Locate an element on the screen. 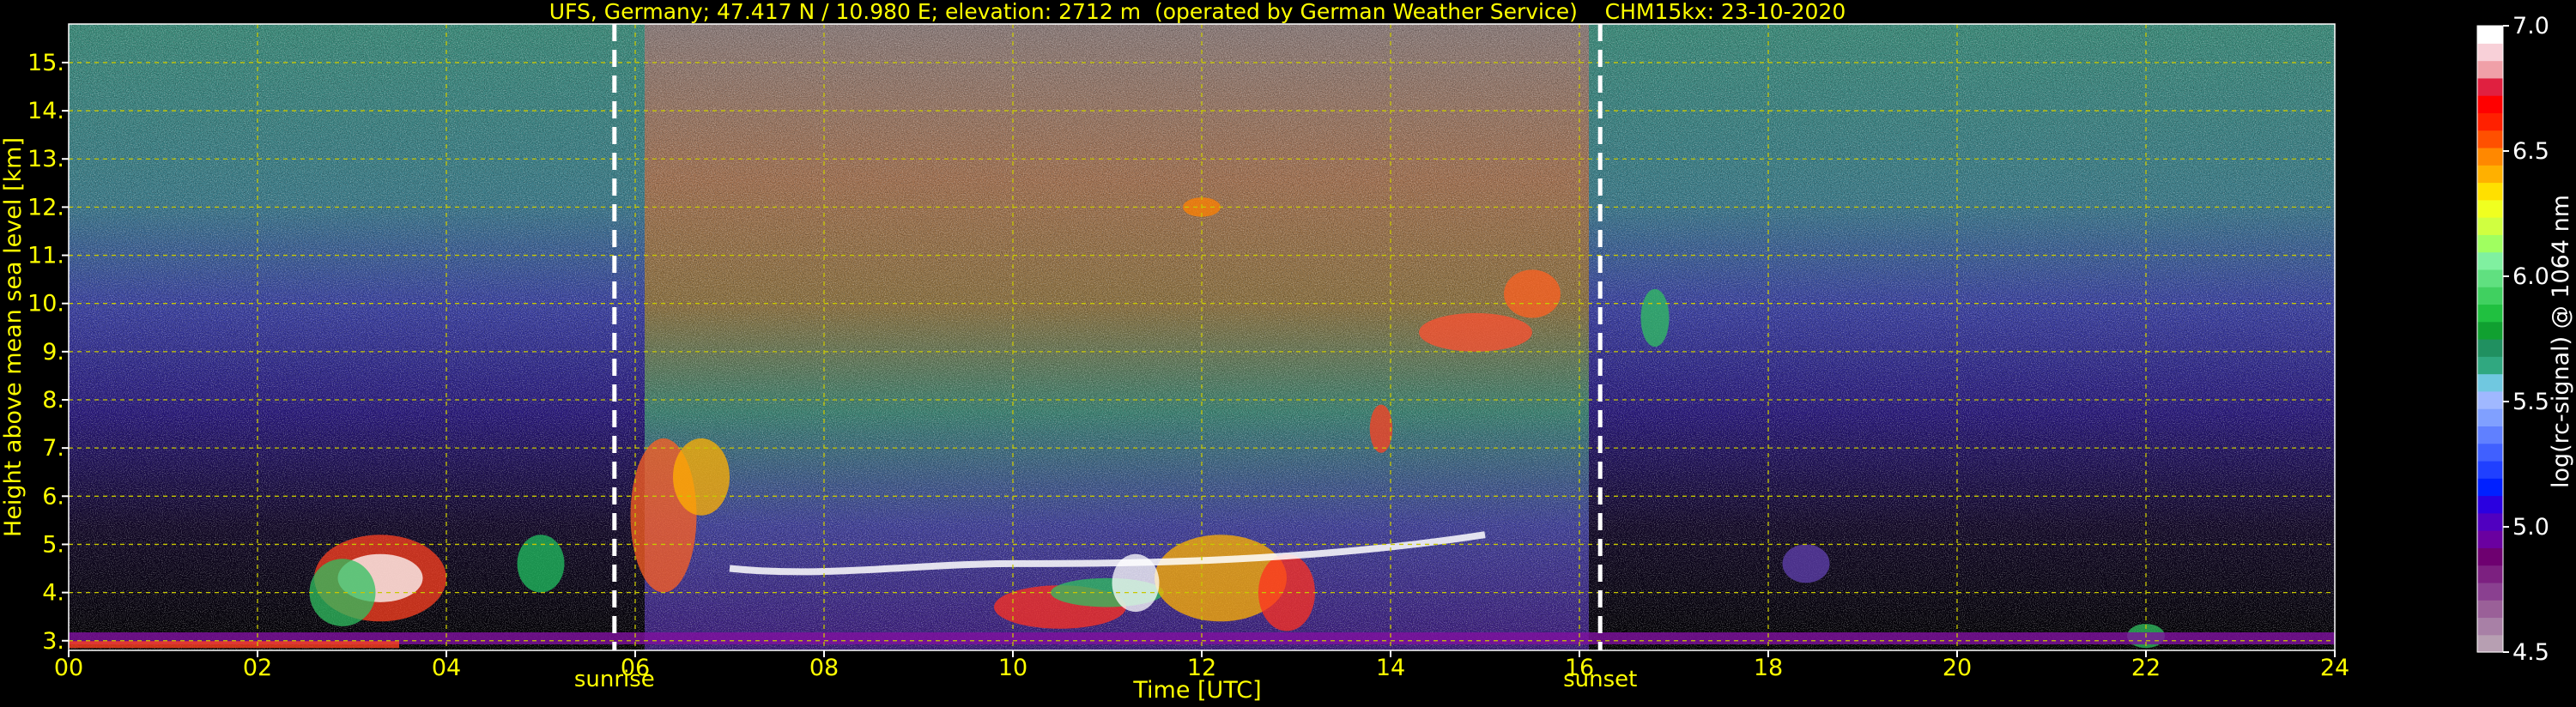 This screenshot has height=707, width=2576. colorbar-tick-label: 6.0 is located at coordinates (2530, 277).